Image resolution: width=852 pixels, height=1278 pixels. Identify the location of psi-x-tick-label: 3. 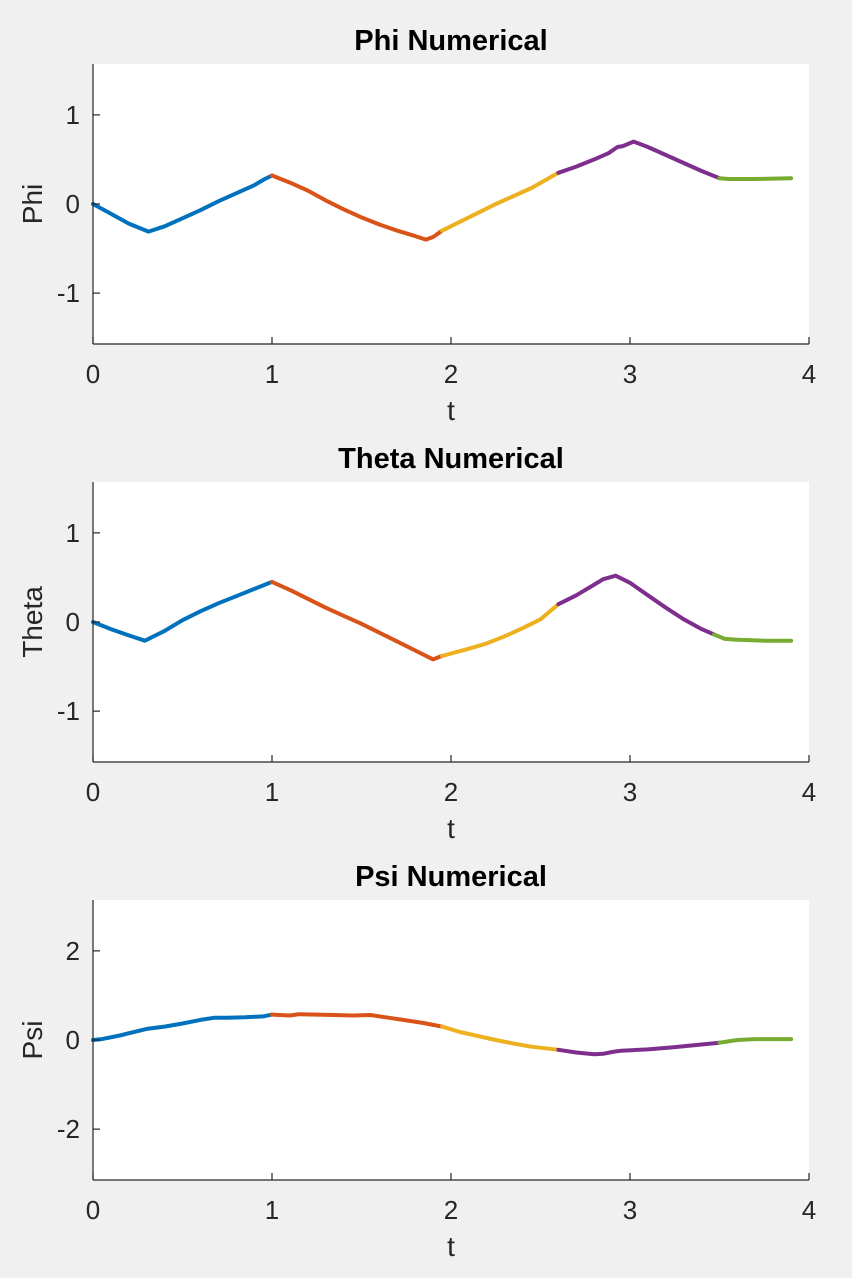
(630, 1210).